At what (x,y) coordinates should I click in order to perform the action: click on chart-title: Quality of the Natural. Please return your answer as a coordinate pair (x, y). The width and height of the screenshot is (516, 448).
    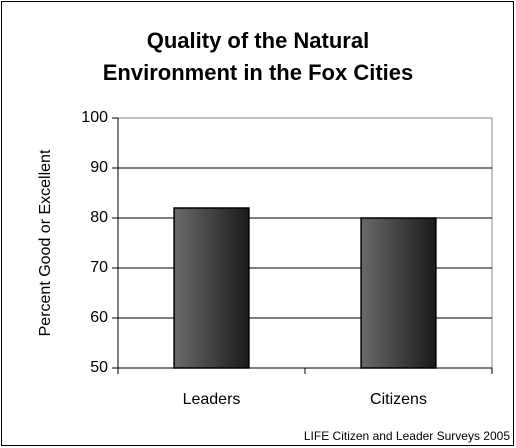
    Looking at the image, I should click on (258, 40).